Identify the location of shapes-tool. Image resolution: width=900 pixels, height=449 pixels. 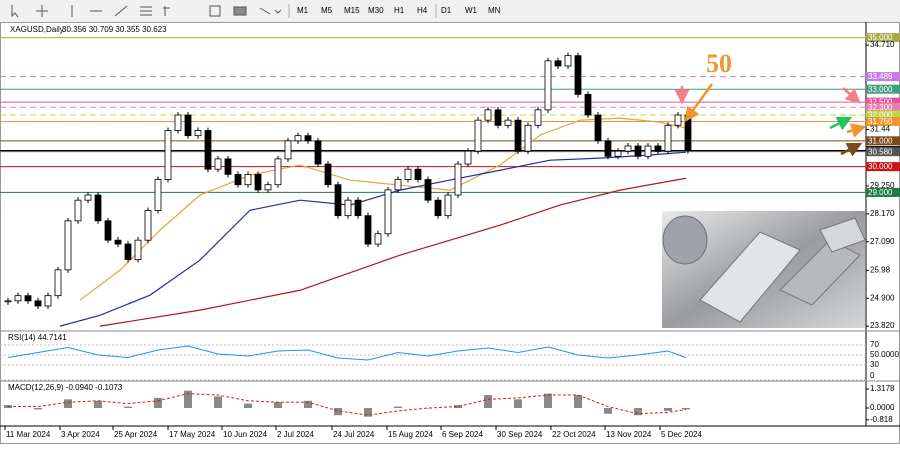
(215, 11).